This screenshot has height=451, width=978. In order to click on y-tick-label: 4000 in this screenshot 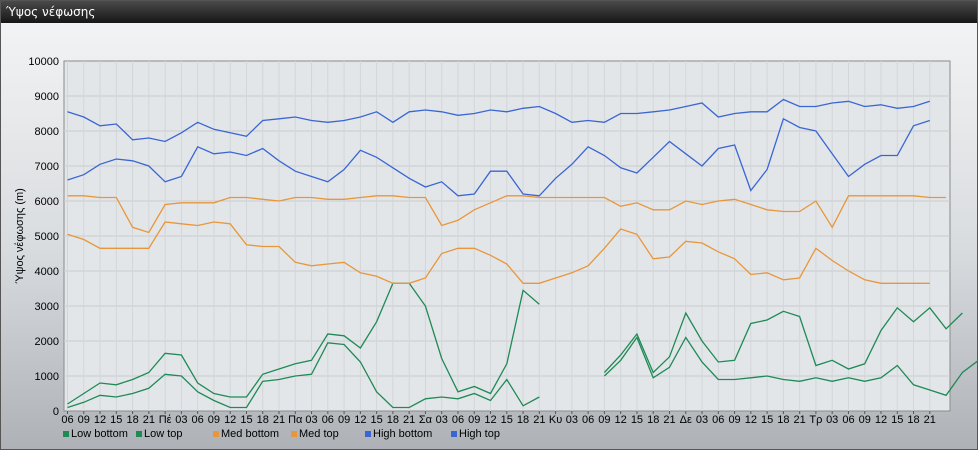, I will do `click(47, 272)`.